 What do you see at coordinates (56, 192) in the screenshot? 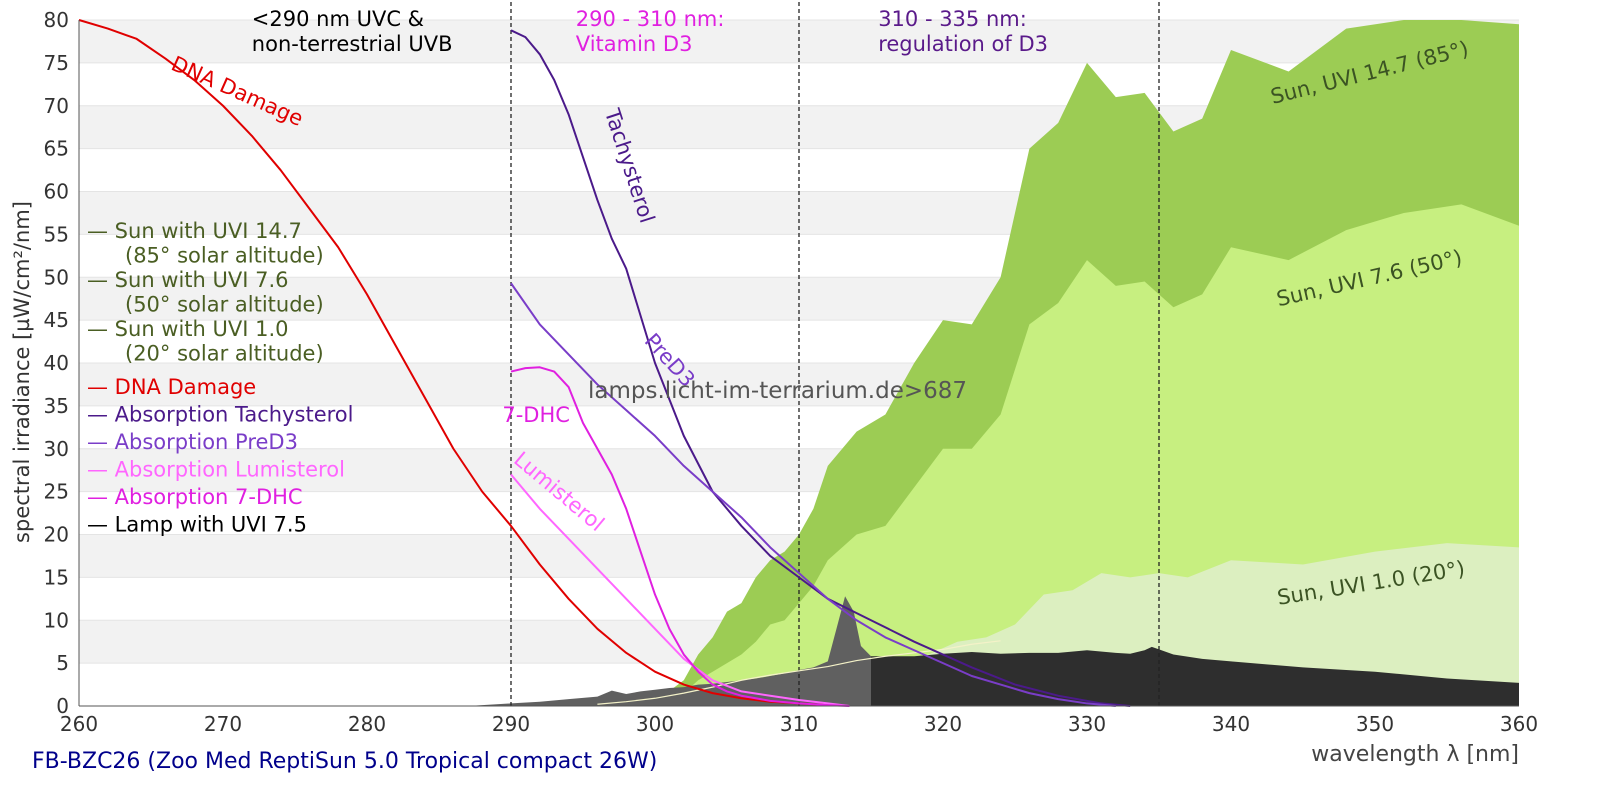
I see `y-tick-label: 60` at bounding box center [56, 192].